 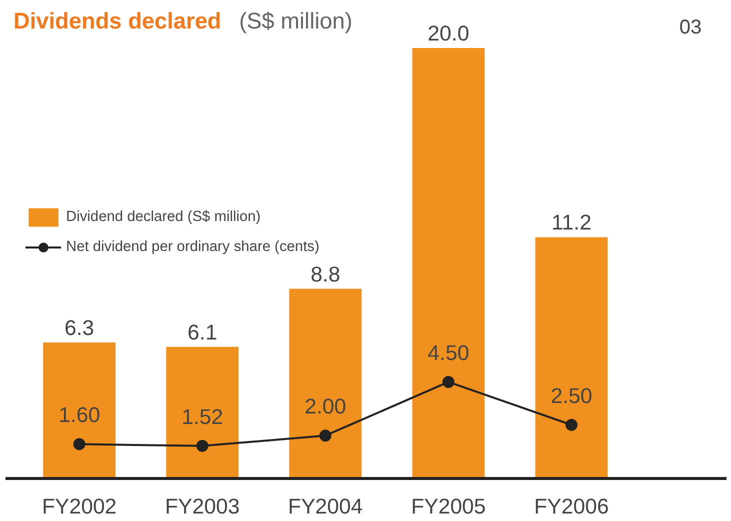 I want to click on data-label: 6.3, so click(x=79, y=328).